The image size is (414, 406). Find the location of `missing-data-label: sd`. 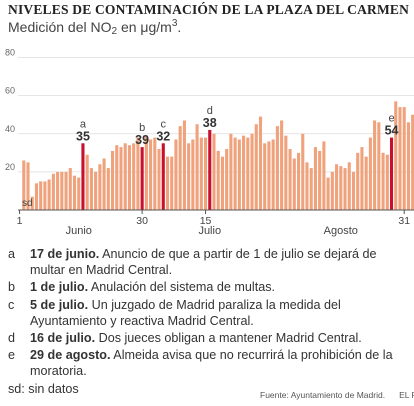

missing-data-label: sd is located at coordinates (27, 203).